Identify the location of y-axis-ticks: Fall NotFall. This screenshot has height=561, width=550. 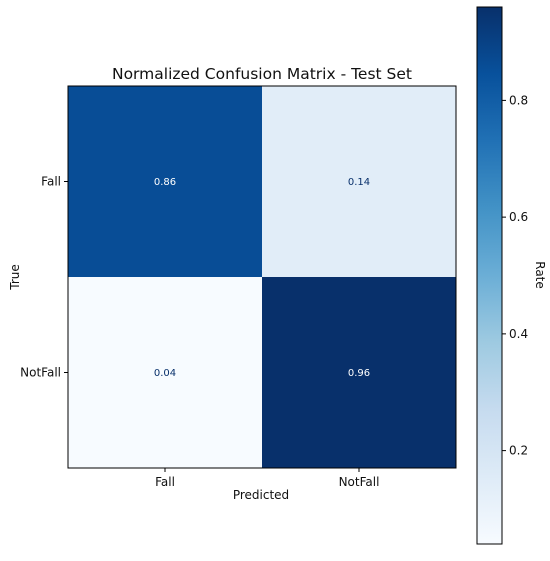
(44, 277).